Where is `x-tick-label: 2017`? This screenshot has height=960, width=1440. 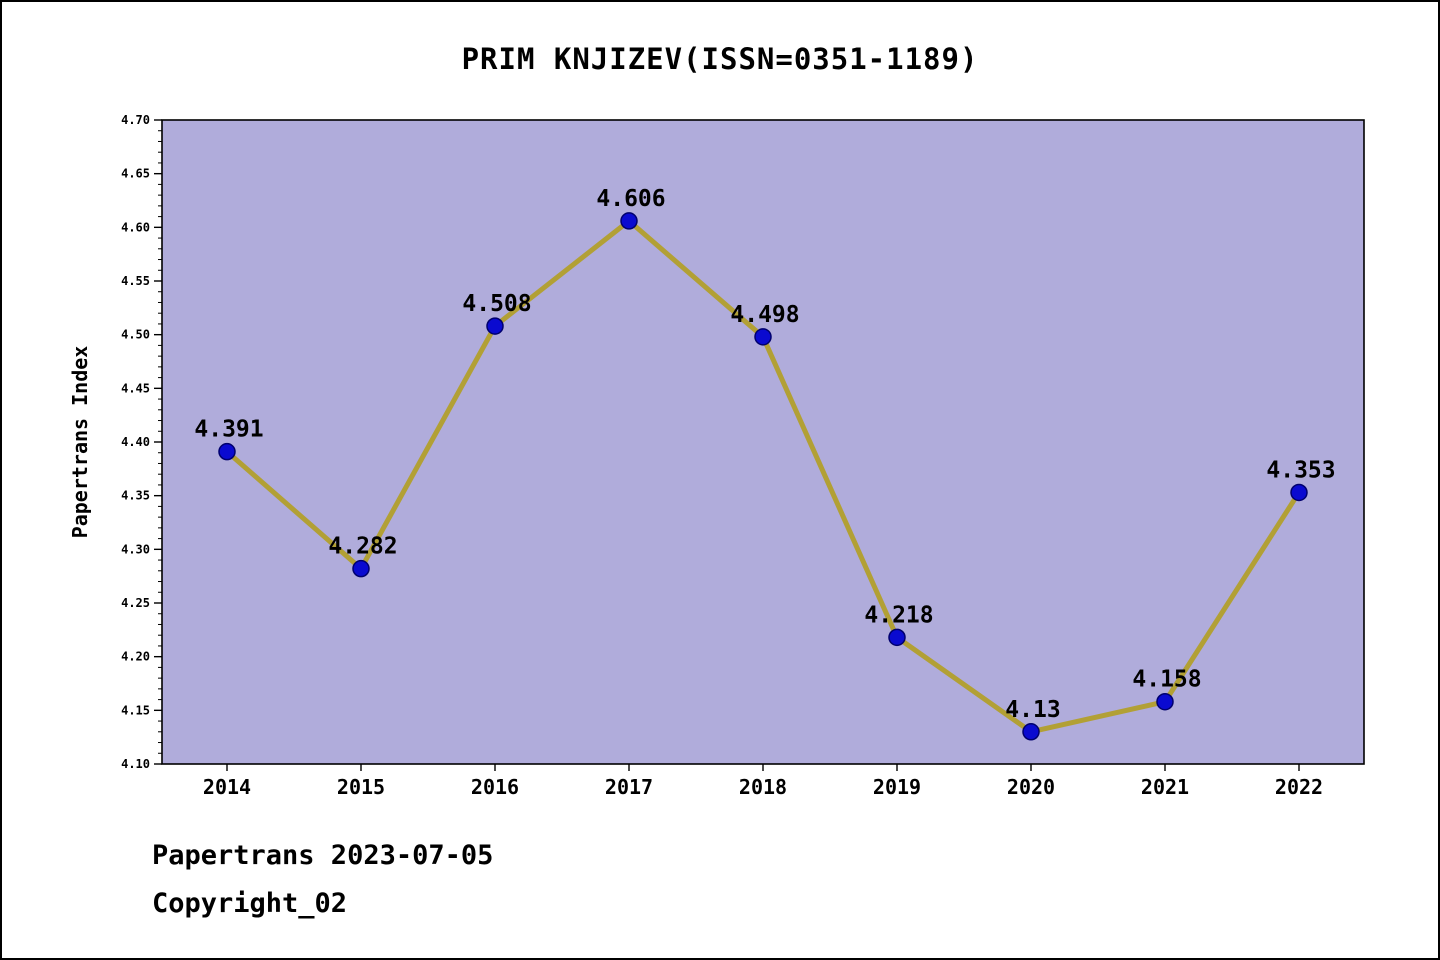
x-tick-label: 2017 is located at coordinates (629, 787).